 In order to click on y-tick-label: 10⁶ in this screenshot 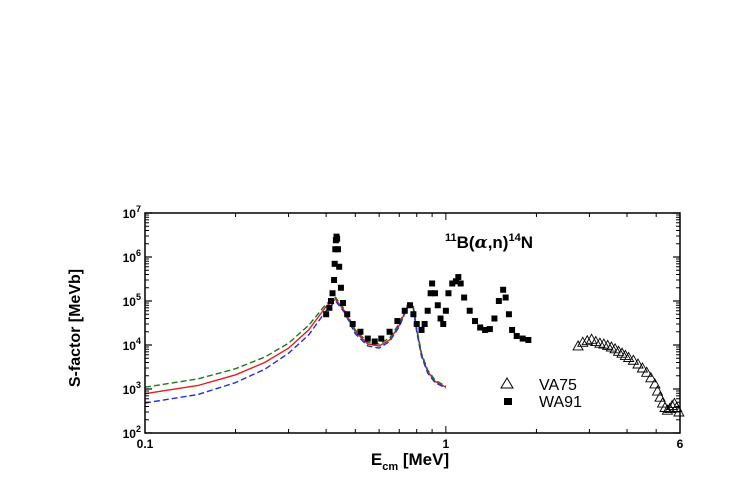, I will do `click(132, 256)`.